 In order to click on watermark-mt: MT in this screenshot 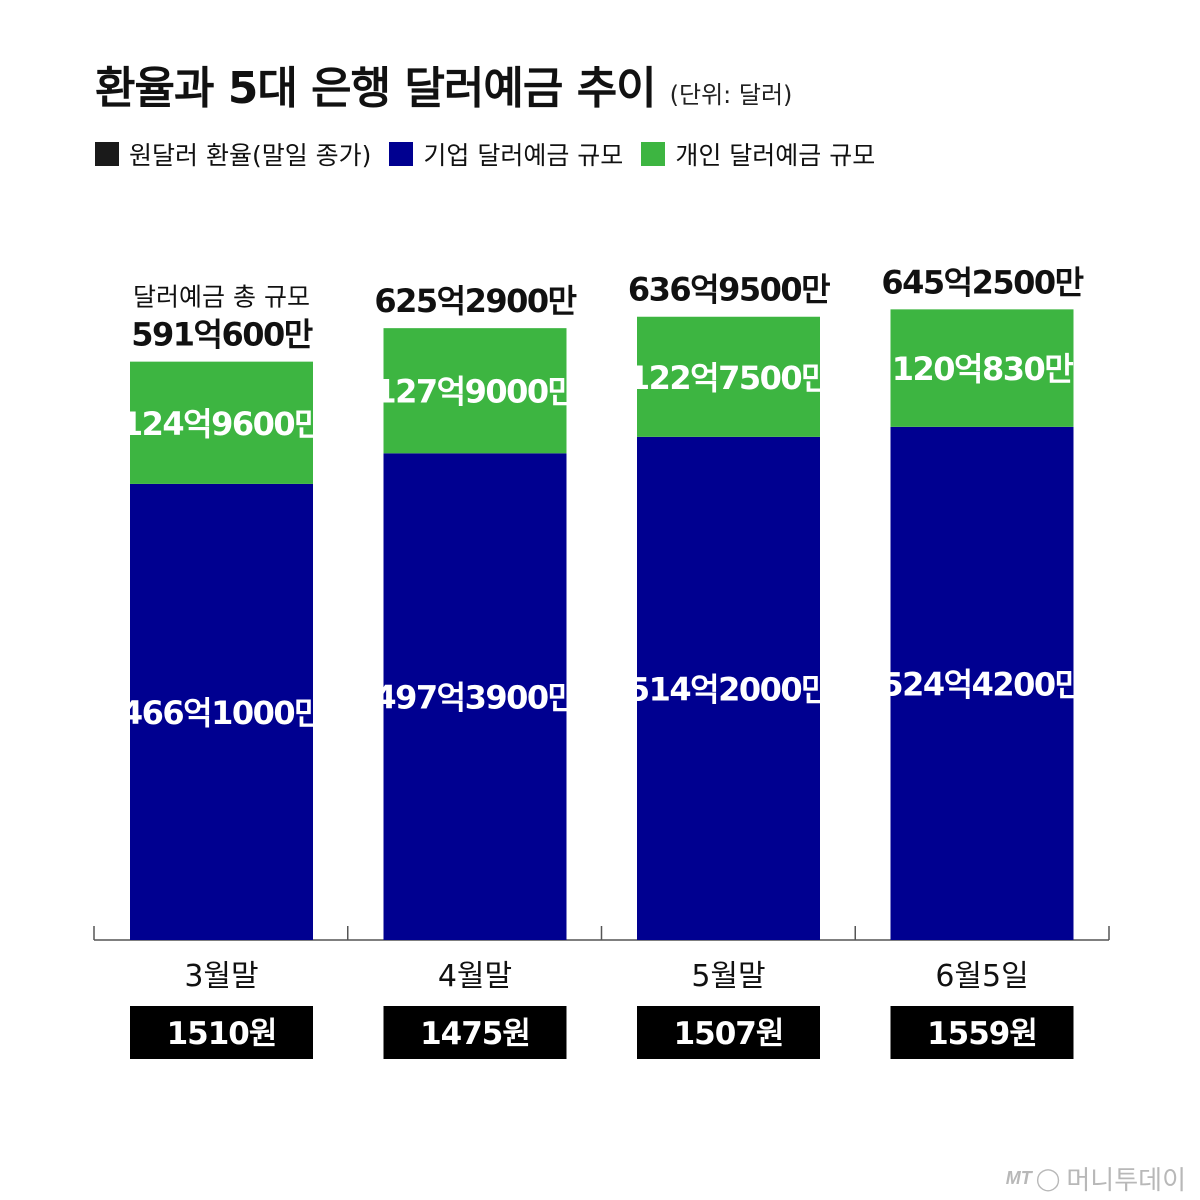, I will do `click(1018, 1178)`.